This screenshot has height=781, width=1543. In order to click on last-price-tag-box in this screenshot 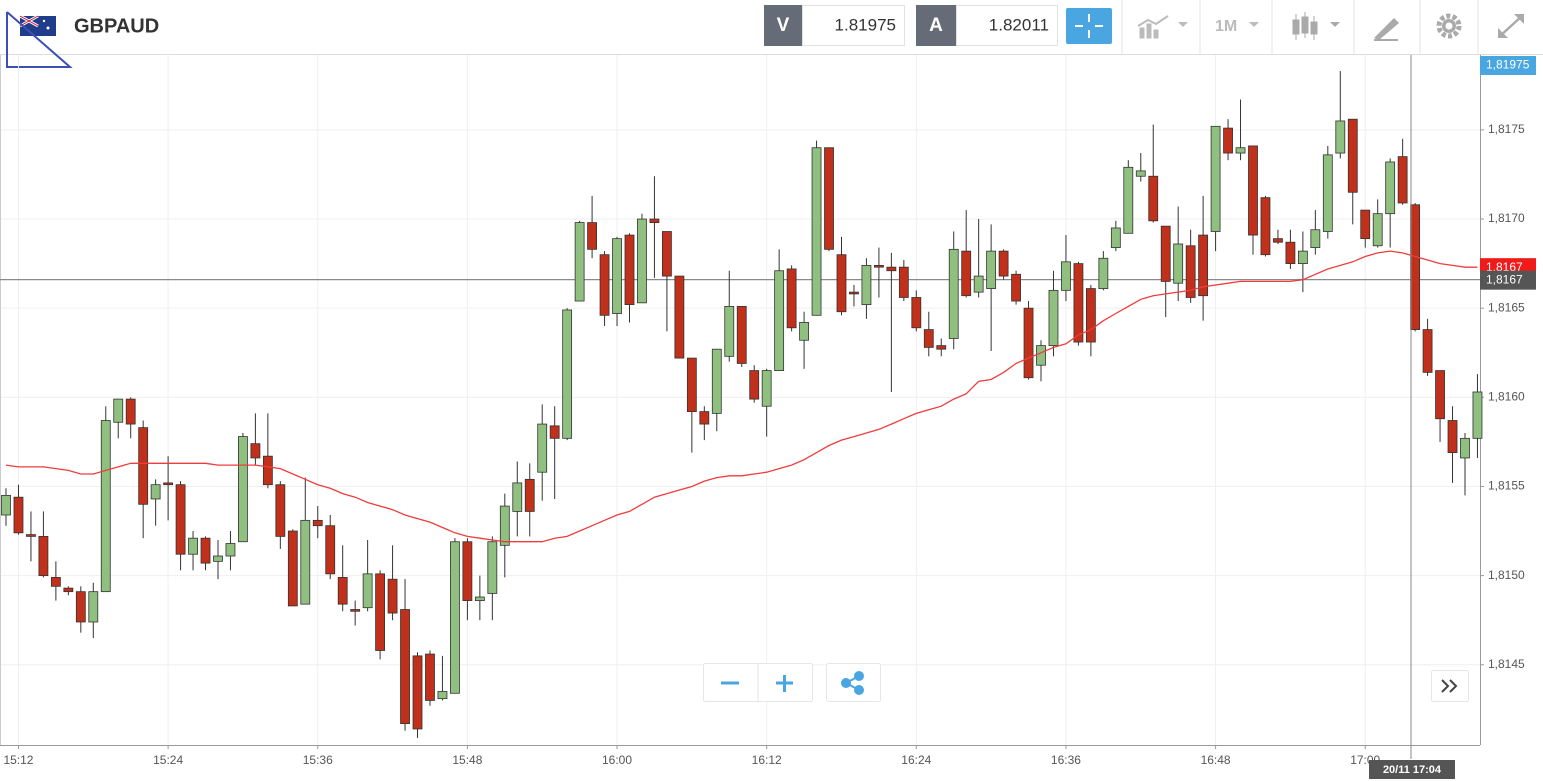, I will do `click(1508, 65)`.